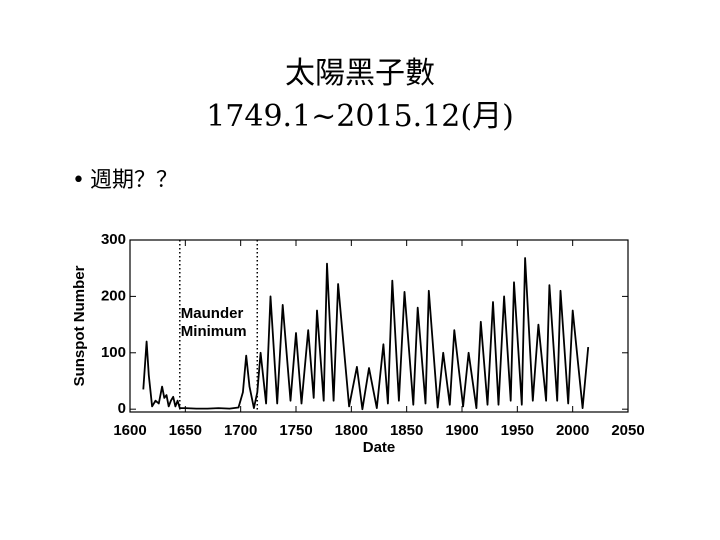 The image size is (720, 540). I want to click on bullet-text: 週期？？, so click(134, 180).